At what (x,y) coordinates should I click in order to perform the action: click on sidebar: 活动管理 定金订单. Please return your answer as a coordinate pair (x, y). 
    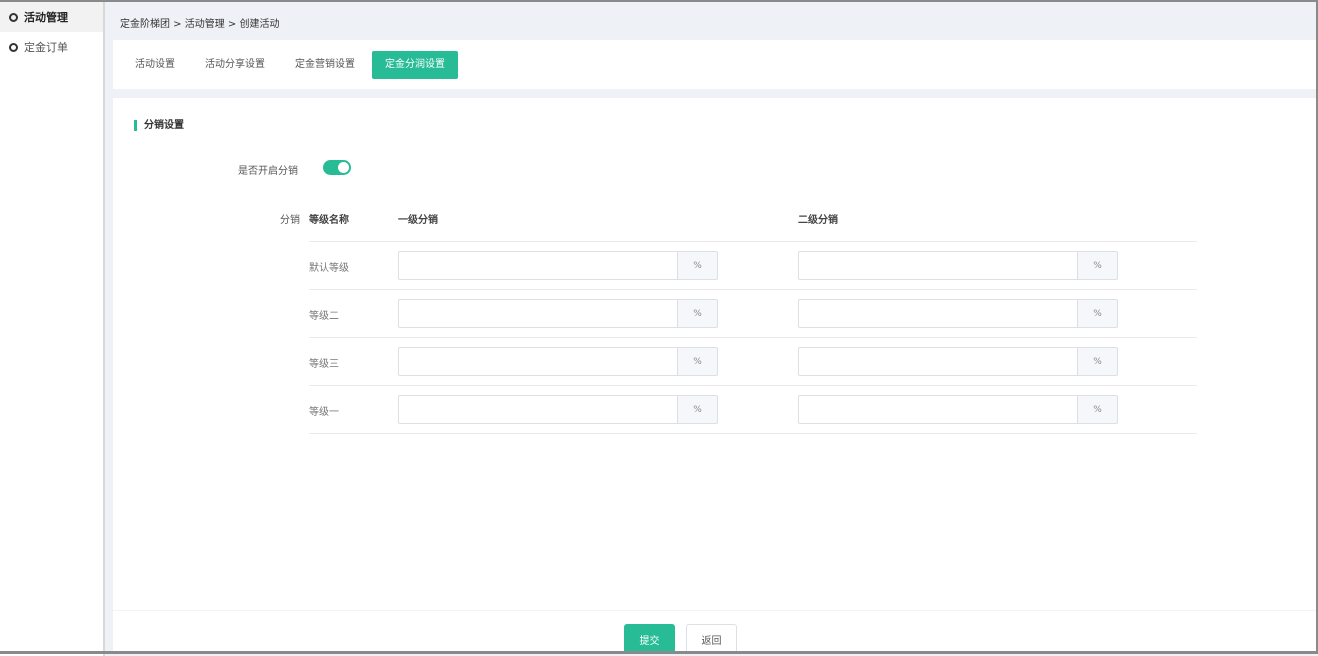
    Looking at the image, I should click on (52, 329).